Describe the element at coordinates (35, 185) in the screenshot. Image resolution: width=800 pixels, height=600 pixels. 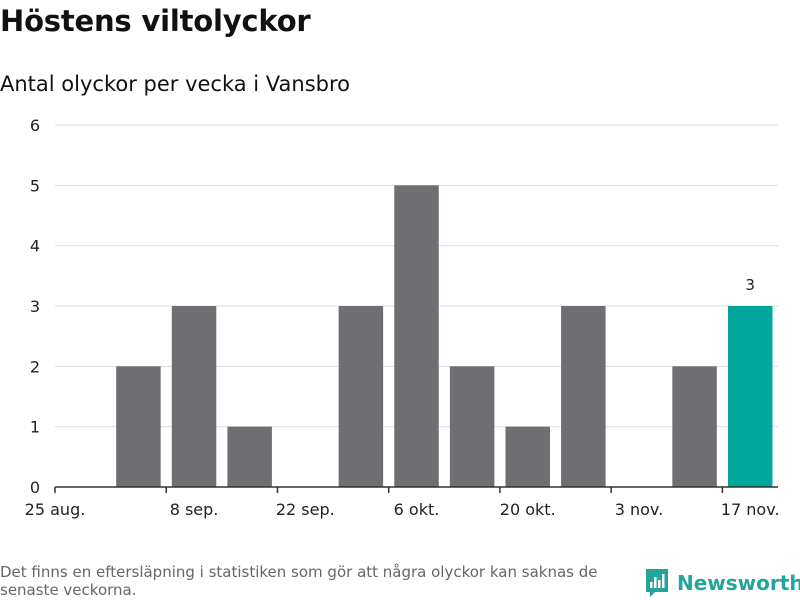
I see `y-tick-label: 5` at that location.